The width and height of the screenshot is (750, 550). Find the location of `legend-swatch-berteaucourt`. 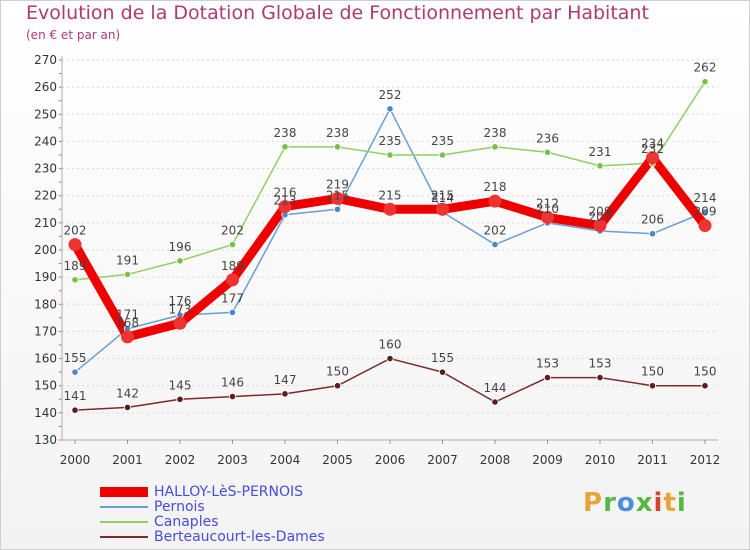

legend-swatch-berteaucourt is located at coordinates (124, 537).